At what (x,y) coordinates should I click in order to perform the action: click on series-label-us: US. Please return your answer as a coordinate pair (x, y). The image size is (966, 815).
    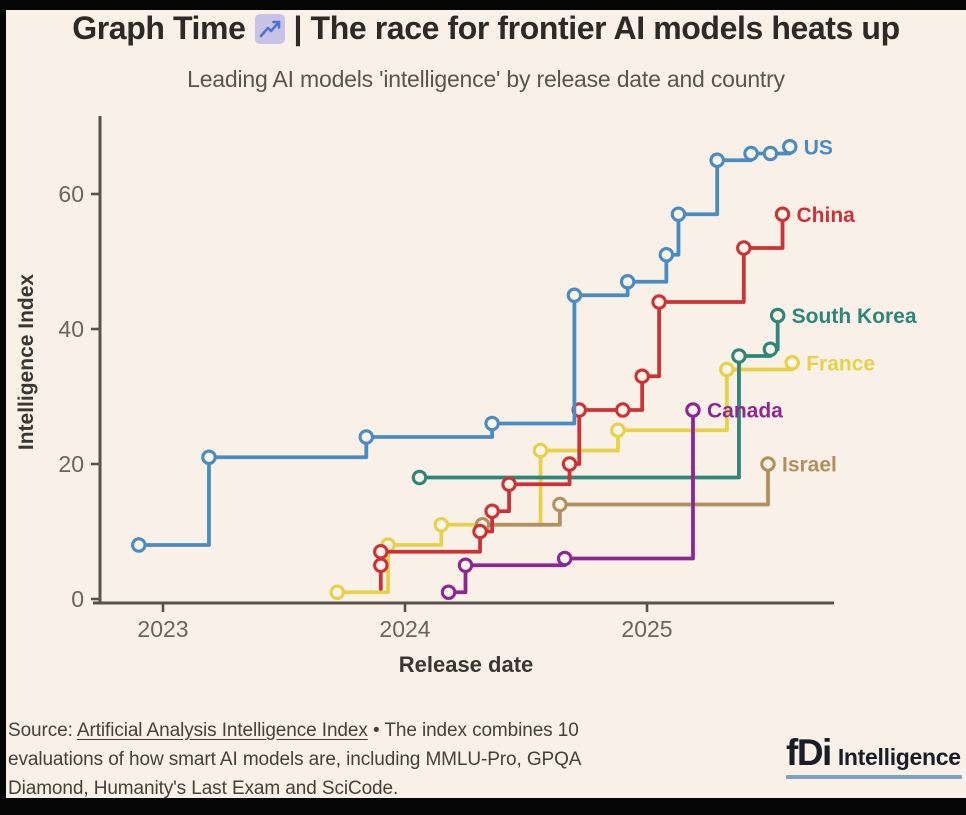
    Looking at the image, I should click on (818, 147).